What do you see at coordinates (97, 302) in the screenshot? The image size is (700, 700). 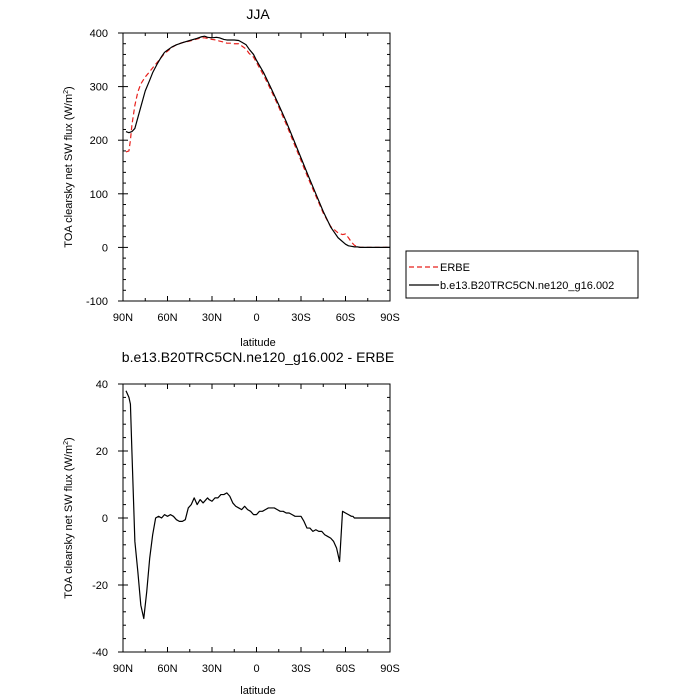 I see `top-y-tick-label: -100` at bounding box center [97, 302].